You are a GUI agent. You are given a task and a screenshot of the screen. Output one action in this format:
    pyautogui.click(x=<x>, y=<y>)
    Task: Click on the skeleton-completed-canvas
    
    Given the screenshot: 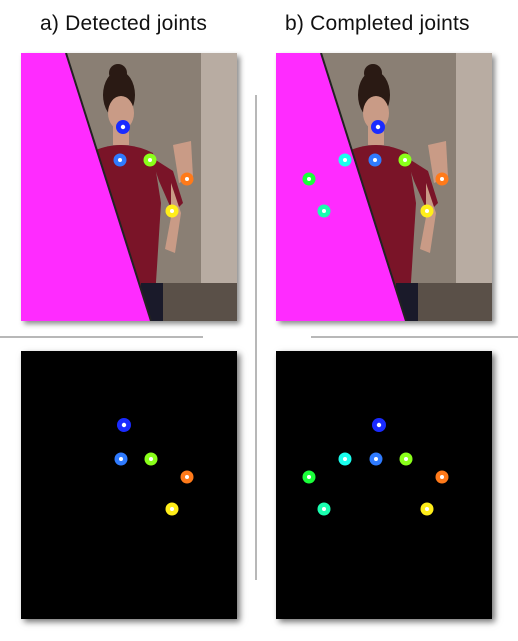 What is the action you would take?
    pyautogui.click(x=375, y=467)
    